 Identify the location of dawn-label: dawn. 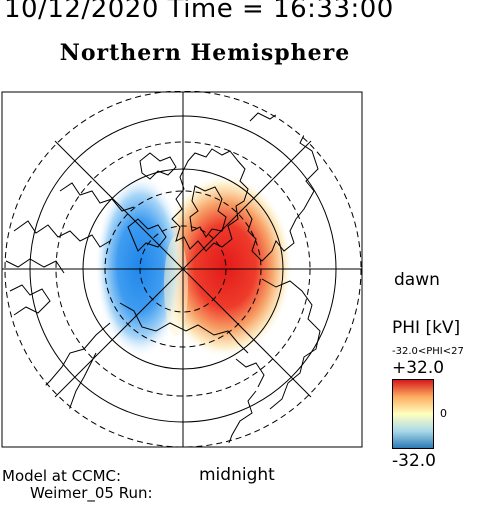
(417, 280).